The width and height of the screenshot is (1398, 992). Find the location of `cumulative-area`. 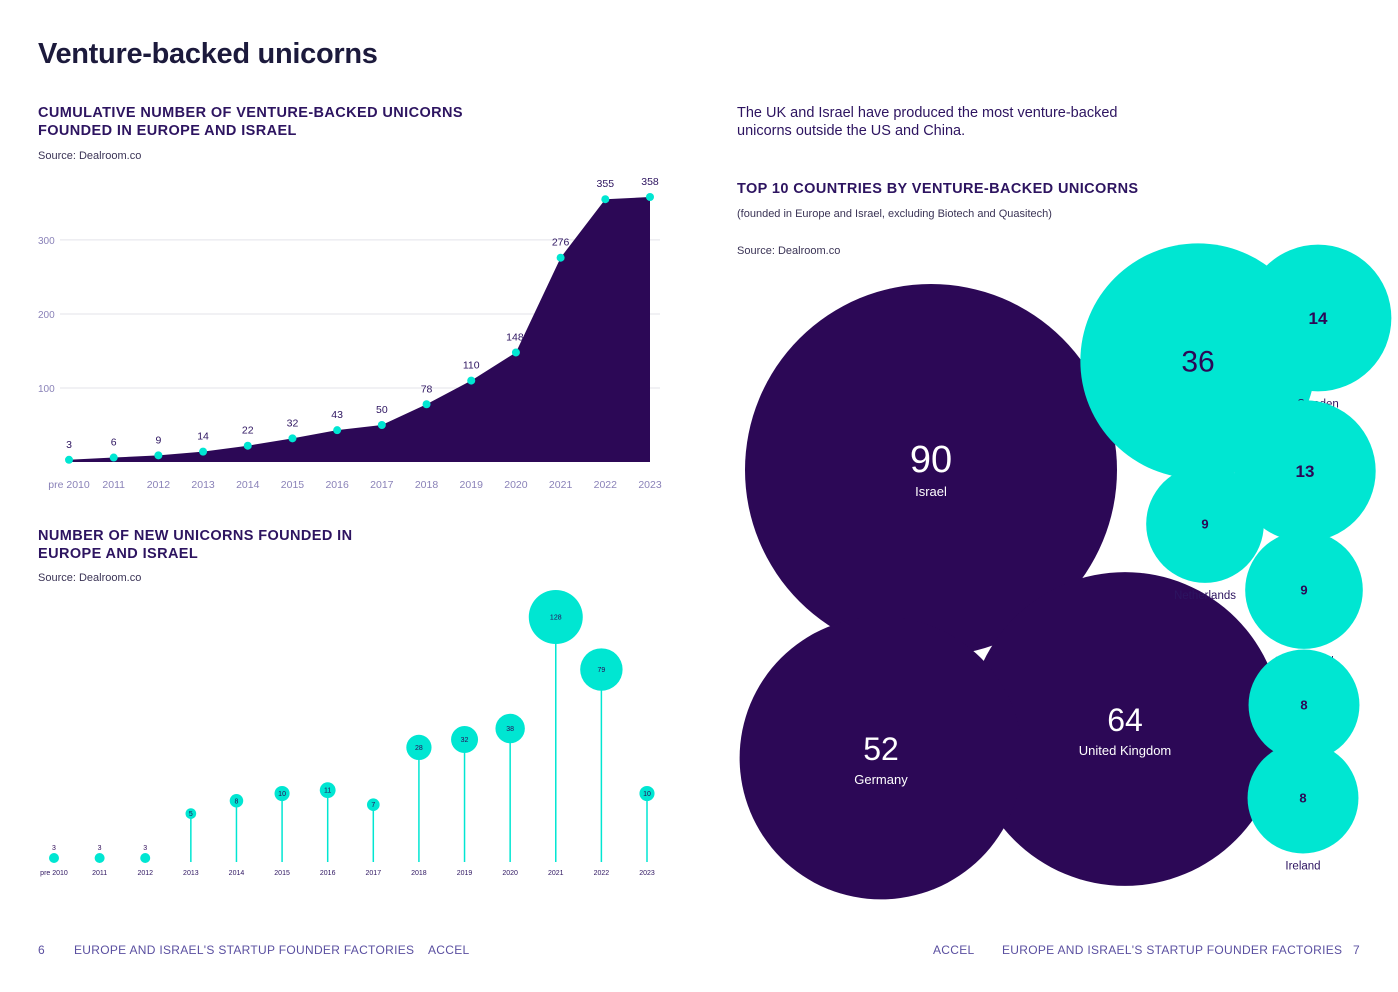

cumulative-area is located at coordinates (359, 329).